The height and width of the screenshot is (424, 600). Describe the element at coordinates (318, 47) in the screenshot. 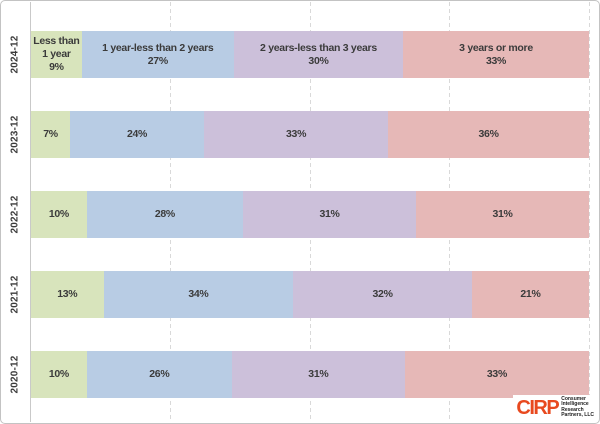

I see `segment-name: 2 years-less than 3 years` at that location.